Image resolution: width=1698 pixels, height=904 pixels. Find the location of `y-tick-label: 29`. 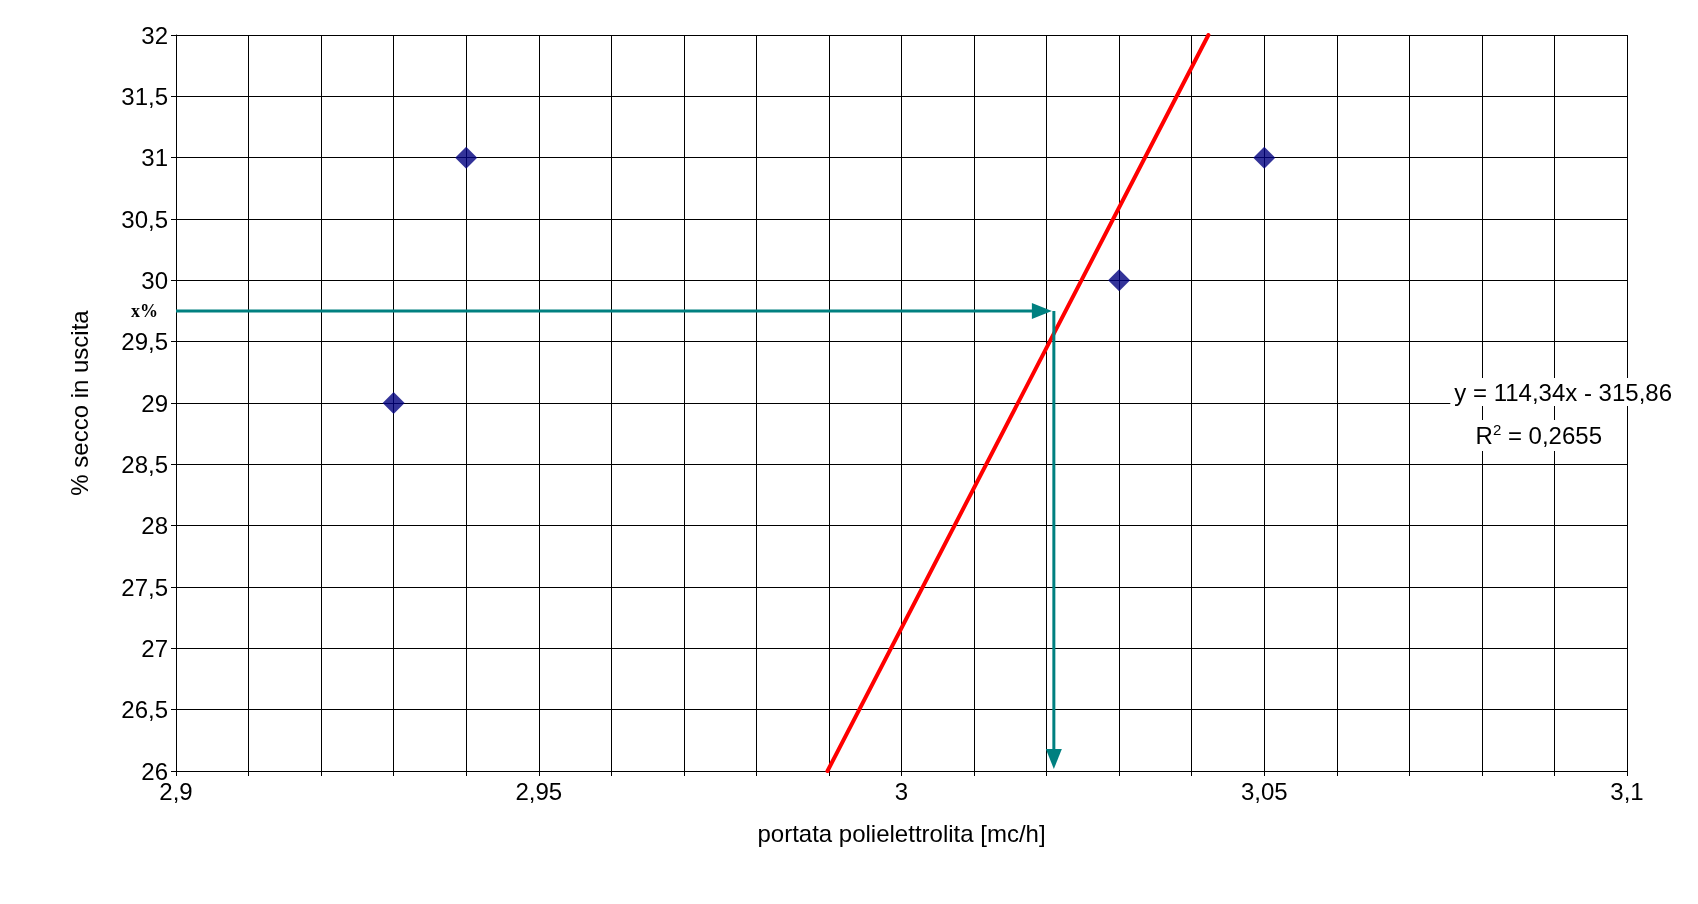

y-tick-label: 29 is located at coordinates (154, 403).